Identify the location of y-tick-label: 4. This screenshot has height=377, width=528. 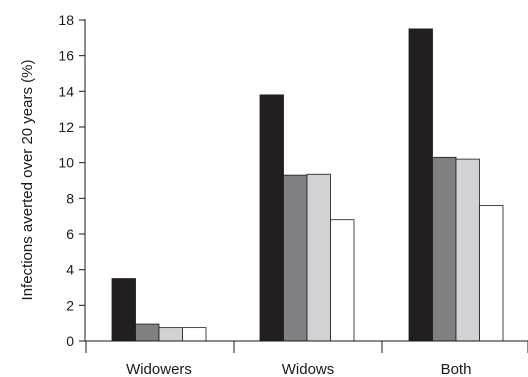
(70, 270).